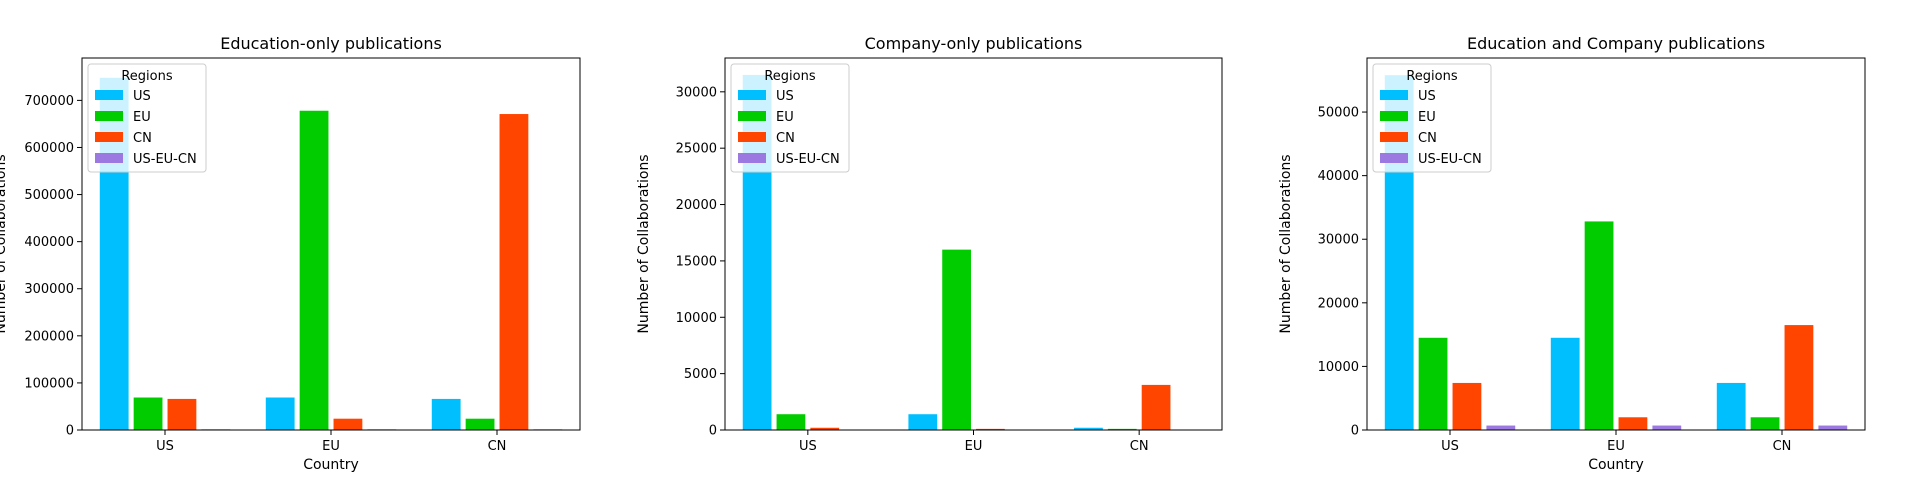 The image size is (1920, 480). Describe the element at coordinates (1338, 113) in the screenshot. I see `y-tick-label: 50000` at that location.